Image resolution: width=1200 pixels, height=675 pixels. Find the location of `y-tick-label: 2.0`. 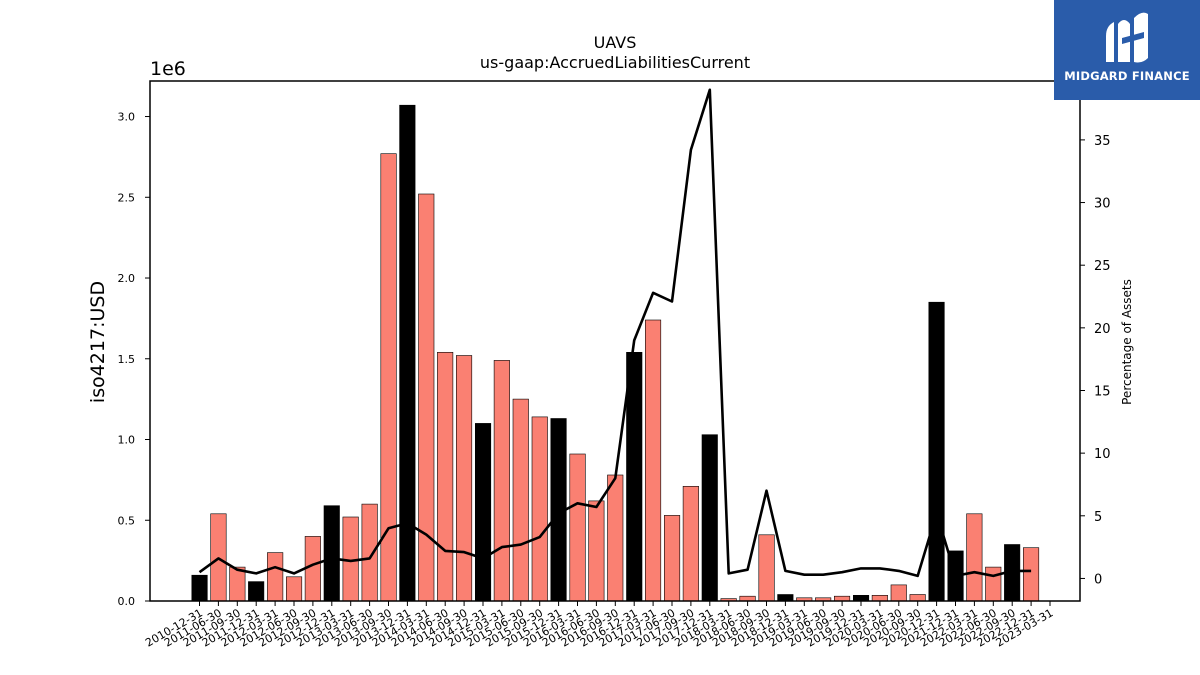

y-tick-label: 2.0 is located at coordinates (127, 278).